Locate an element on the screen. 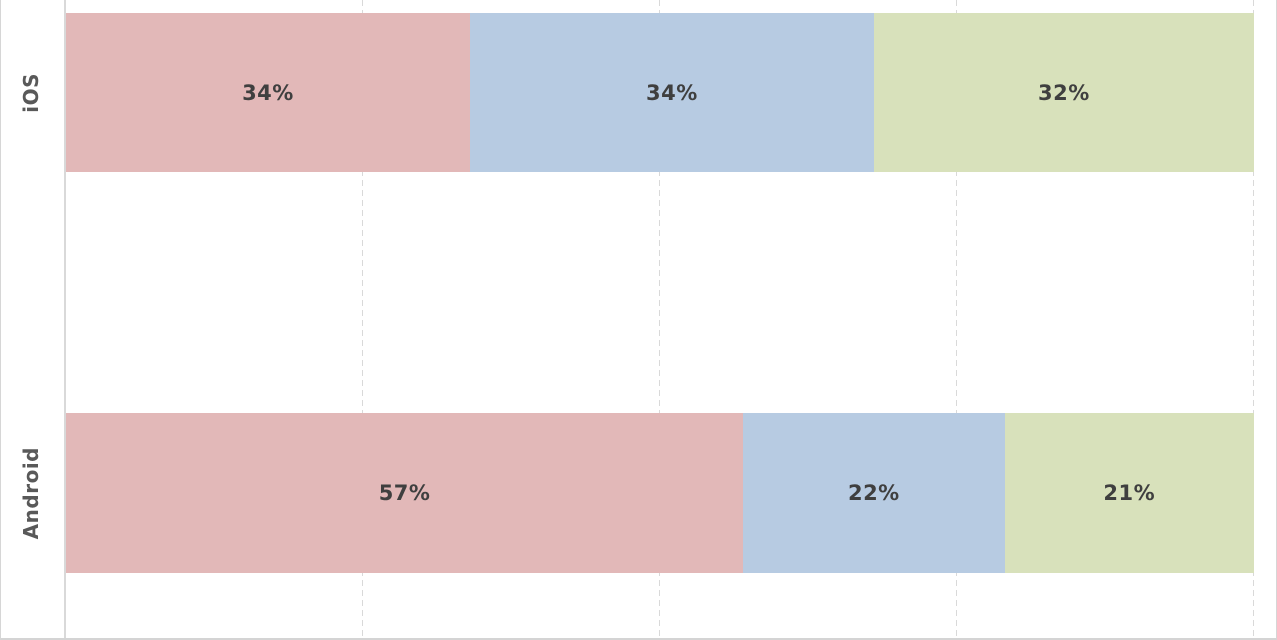 The width and height of the screenshot is (1277, 640). bar-segment-ios-2: 34% is located at coordinates (671, 92).